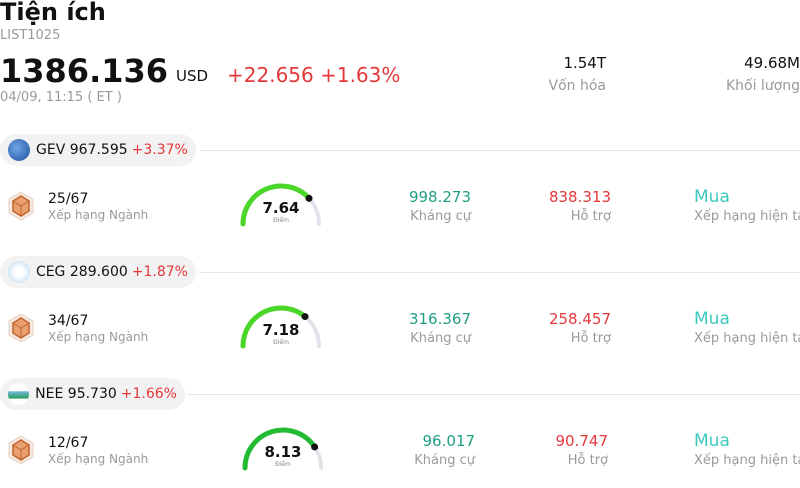  Describe the element at coordinates (577, 86) in the screenshot. I see `market-cap-label: Vốn hóa` at that location.